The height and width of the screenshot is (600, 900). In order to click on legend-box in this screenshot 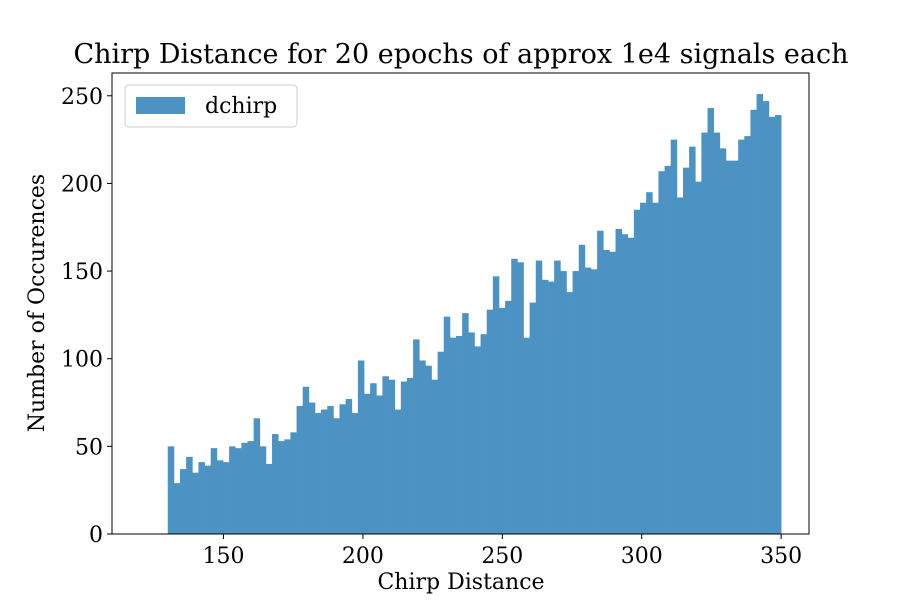, I will do `click(211, 106)`.